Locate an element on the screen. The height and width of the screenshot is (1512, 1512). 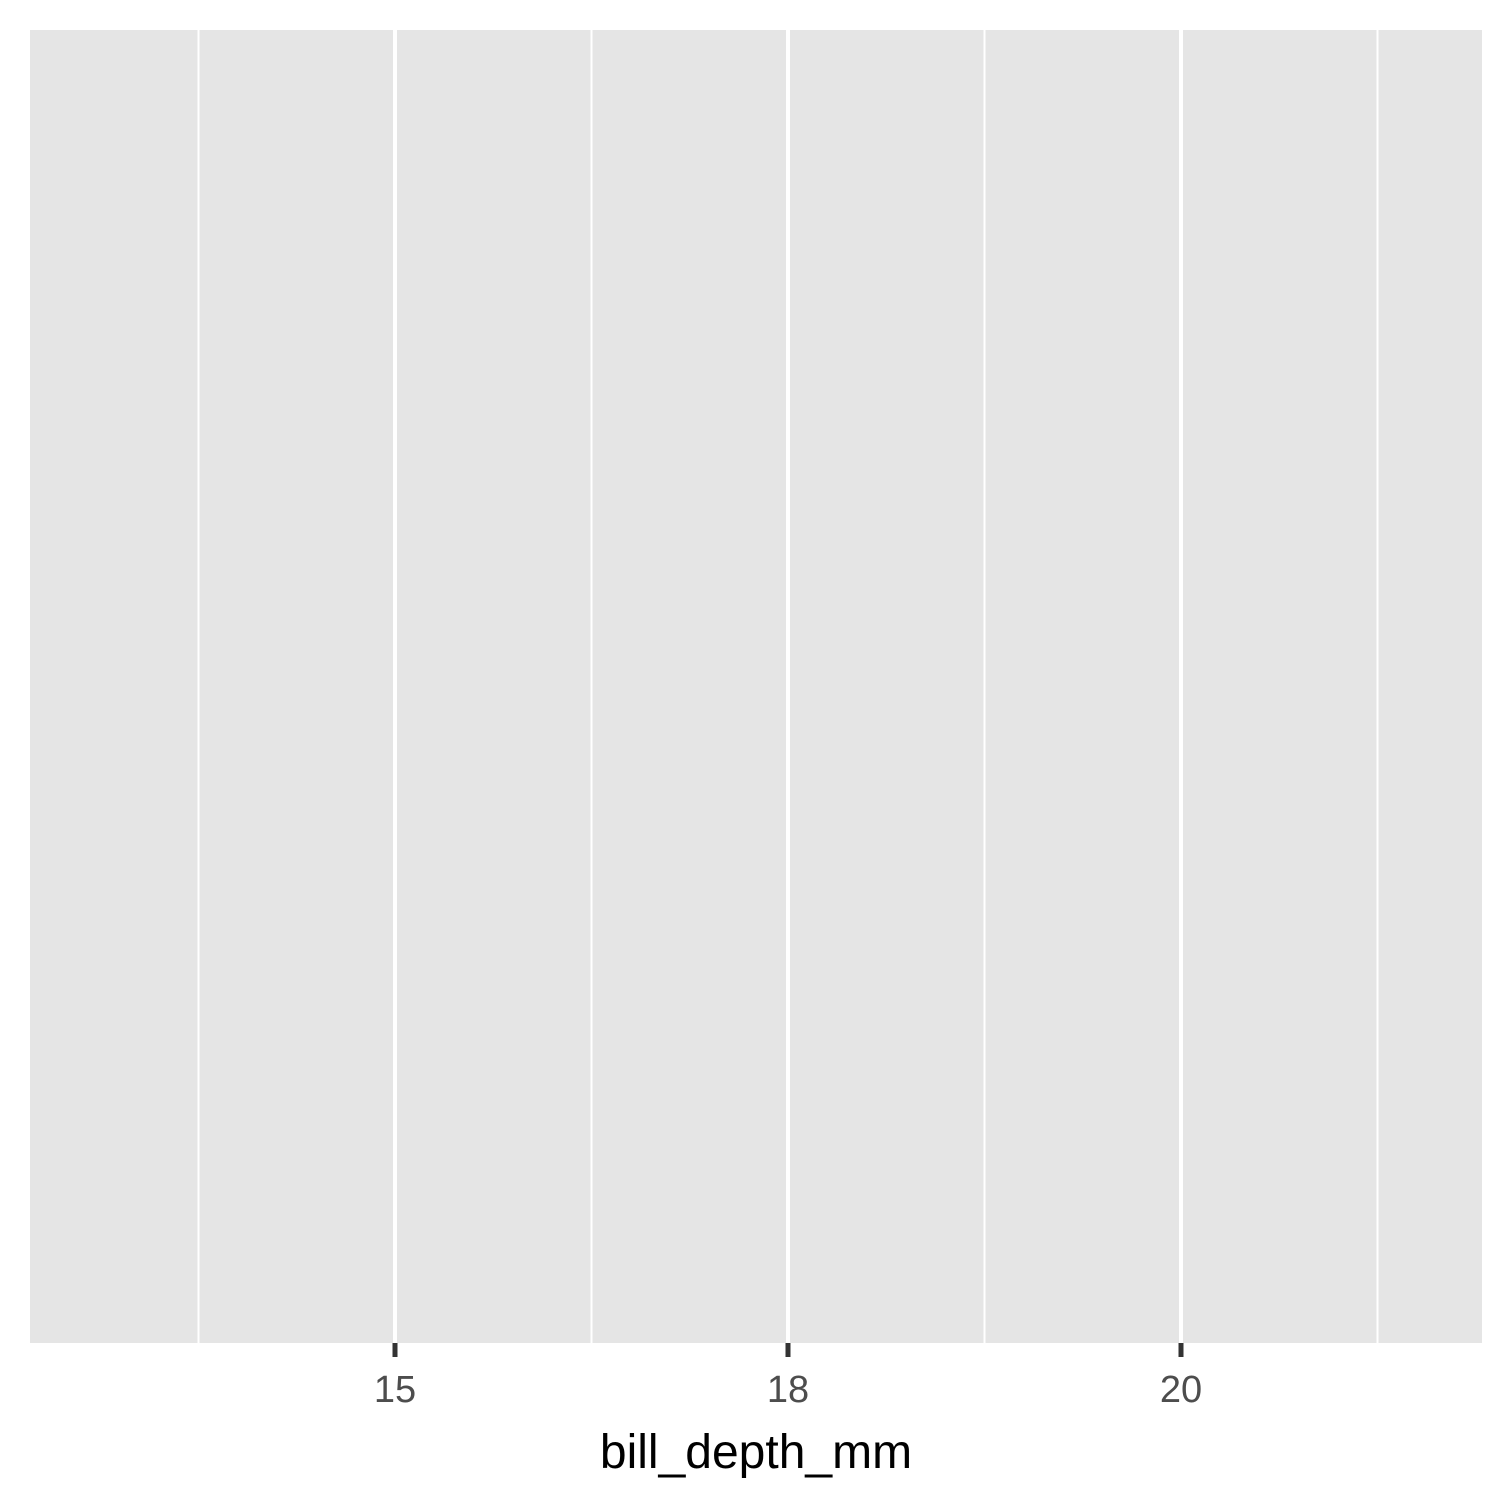
x-axis-title: bill_depth_mm is located at coordinates (756, 1452).